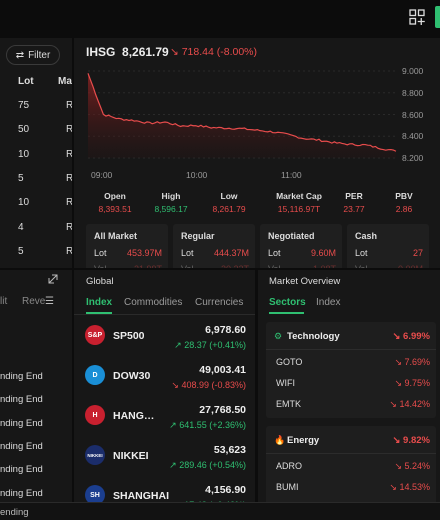 Image resolution: width=440 pixels, height=520 pixels. I want to click on stat-low: Low 8,261.79, so click(229, 202).